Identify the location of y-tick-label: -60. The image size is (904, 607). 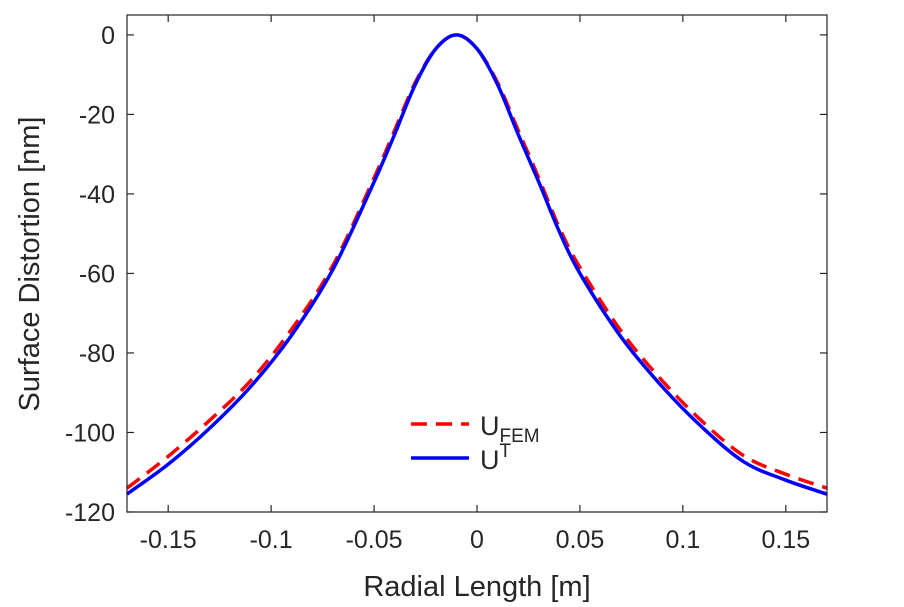
(97, 274).